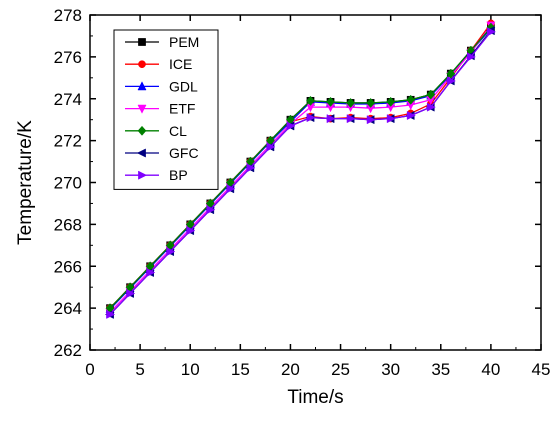 The height and width of the screenshot is (421, 550). I want to click on legend-label: GDL, so click(183, 86).